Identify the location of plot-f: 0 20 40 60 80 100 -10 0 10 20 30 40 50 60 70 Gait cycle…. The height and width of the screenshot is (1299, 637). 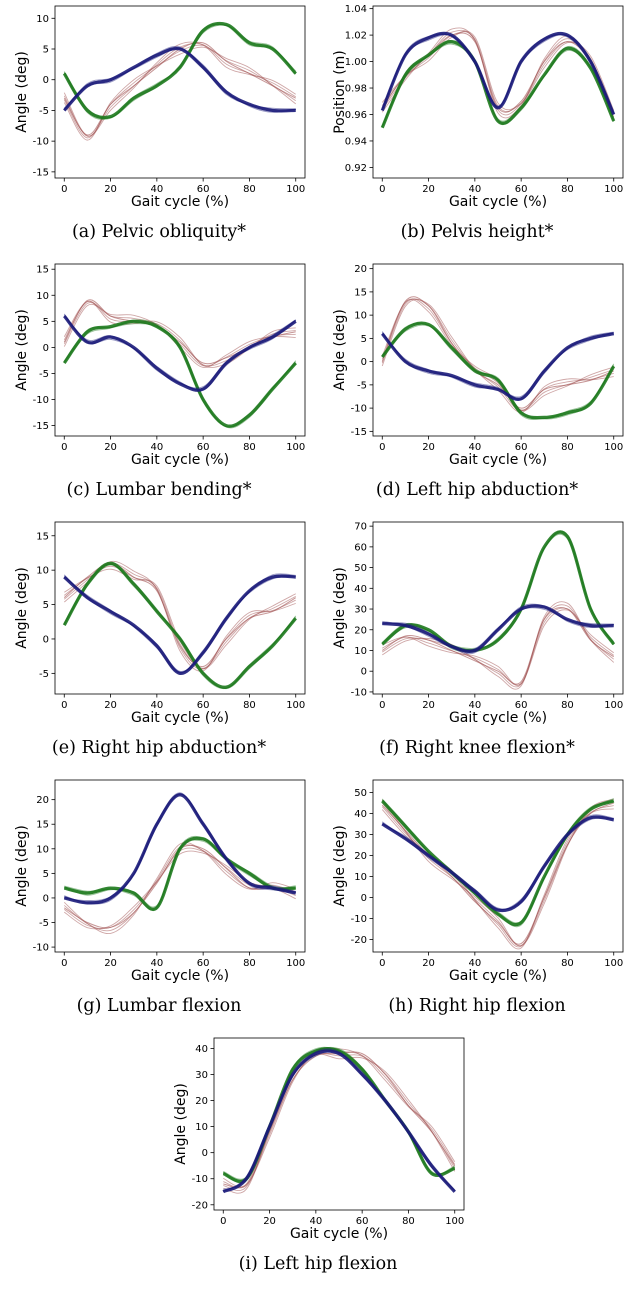
(478, 623).